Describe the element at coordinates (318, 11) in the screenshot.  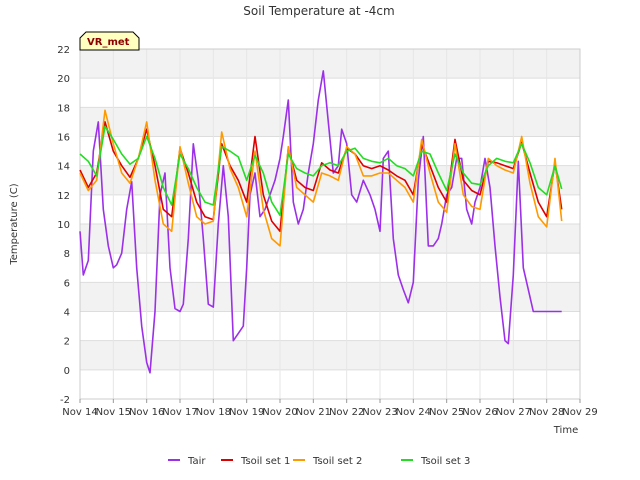
I see `chart-title: Soil Temperature at -4cm` at that location.